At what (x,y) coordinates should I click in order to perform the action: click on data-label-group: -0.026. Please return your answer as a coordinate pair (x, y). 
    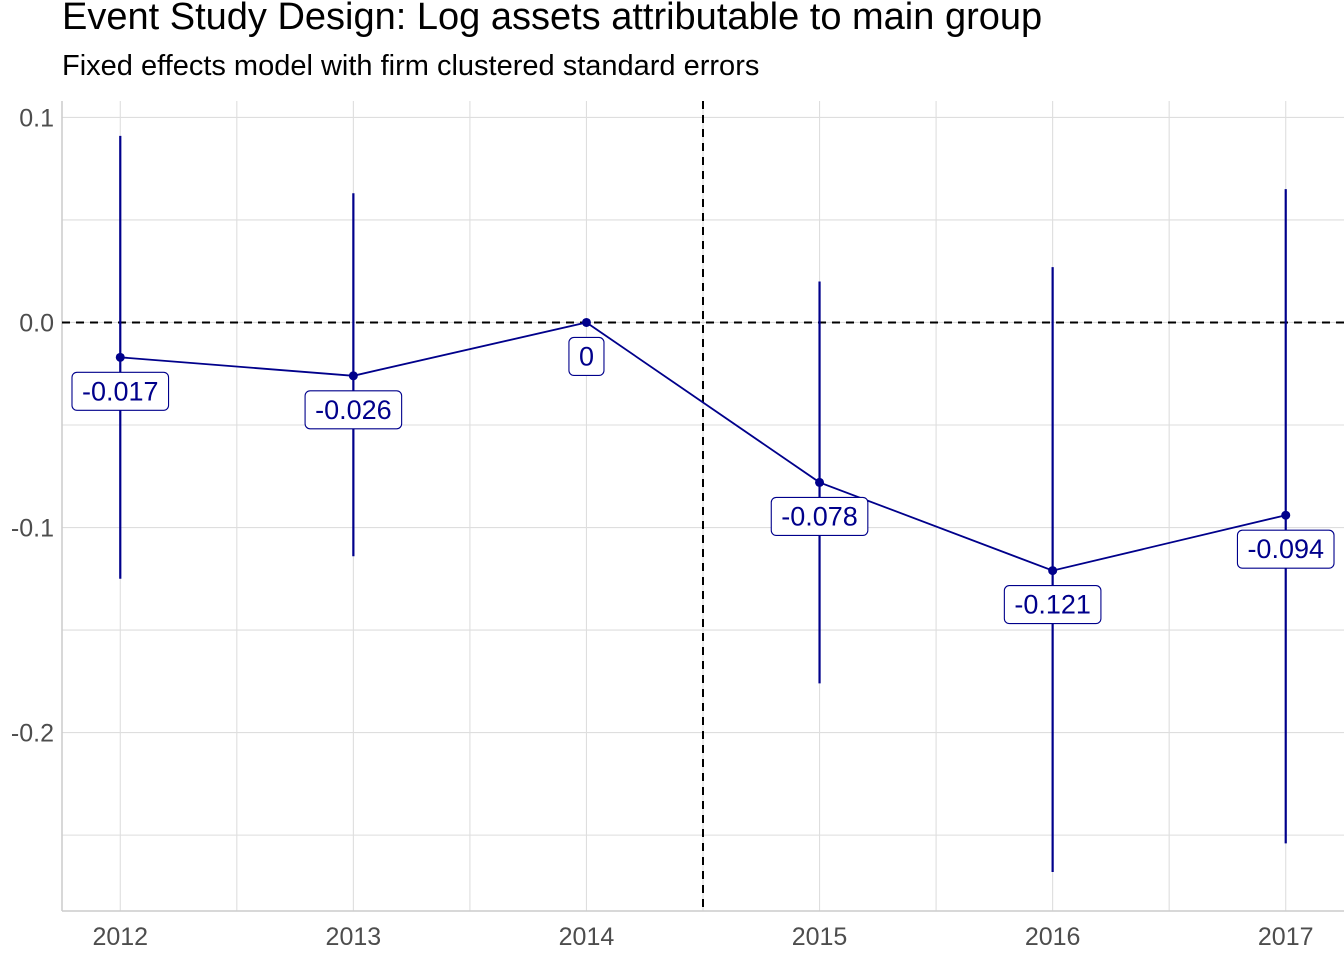
    Looking at the image, I should click on (353, 410).